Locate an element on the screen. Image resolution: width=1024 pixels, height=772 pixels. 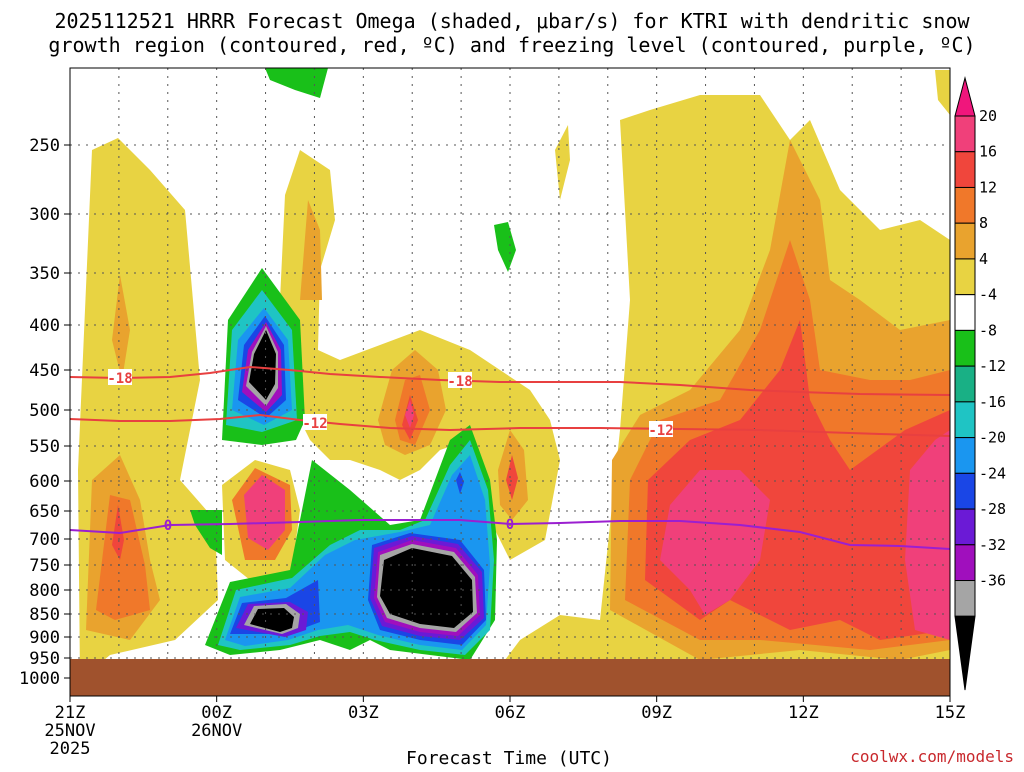
y-tick-label: 950 is located at coordinates (44, 659).